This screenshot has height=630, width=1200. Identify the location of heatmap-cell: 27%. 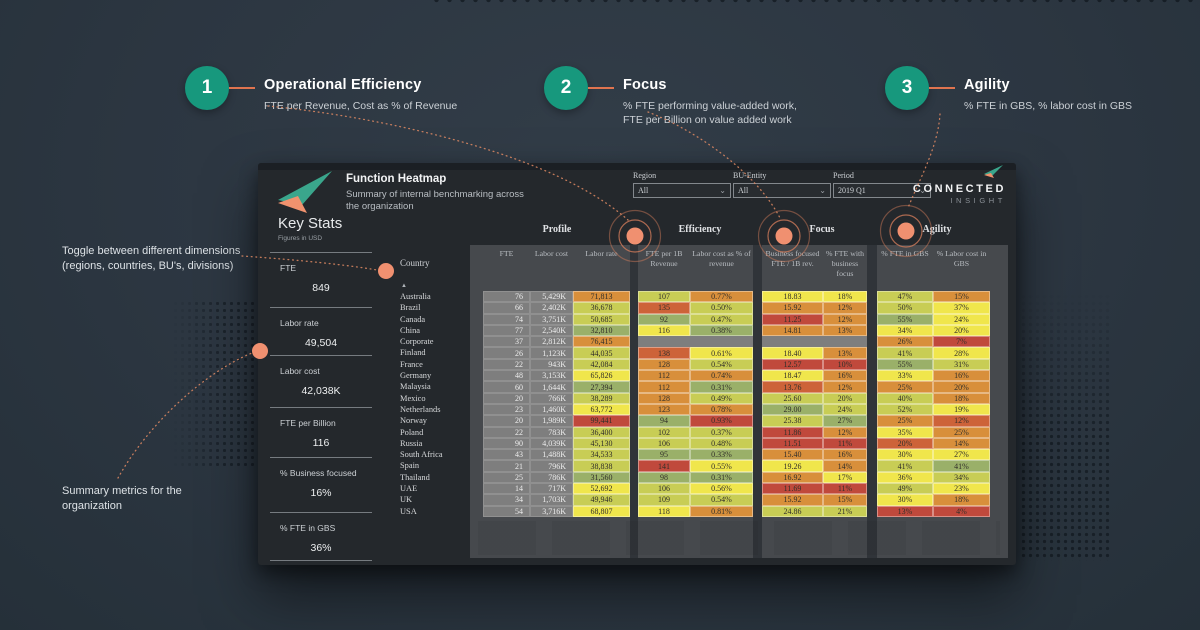
(845, 421).